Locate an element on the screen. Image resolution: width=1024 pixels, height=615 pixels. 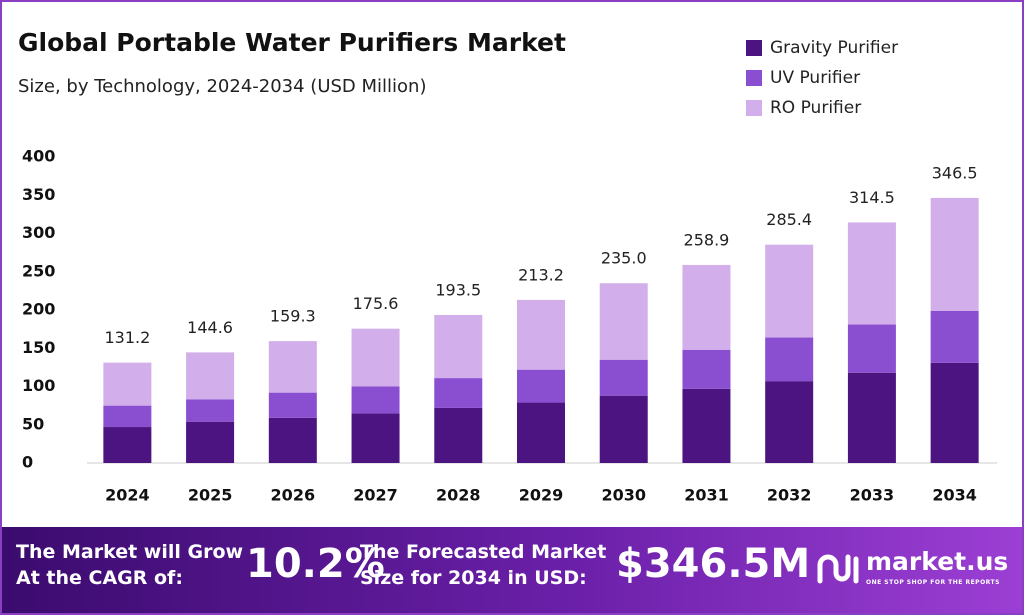
y-tick-label: 250 is located at coordinates (38, 270).